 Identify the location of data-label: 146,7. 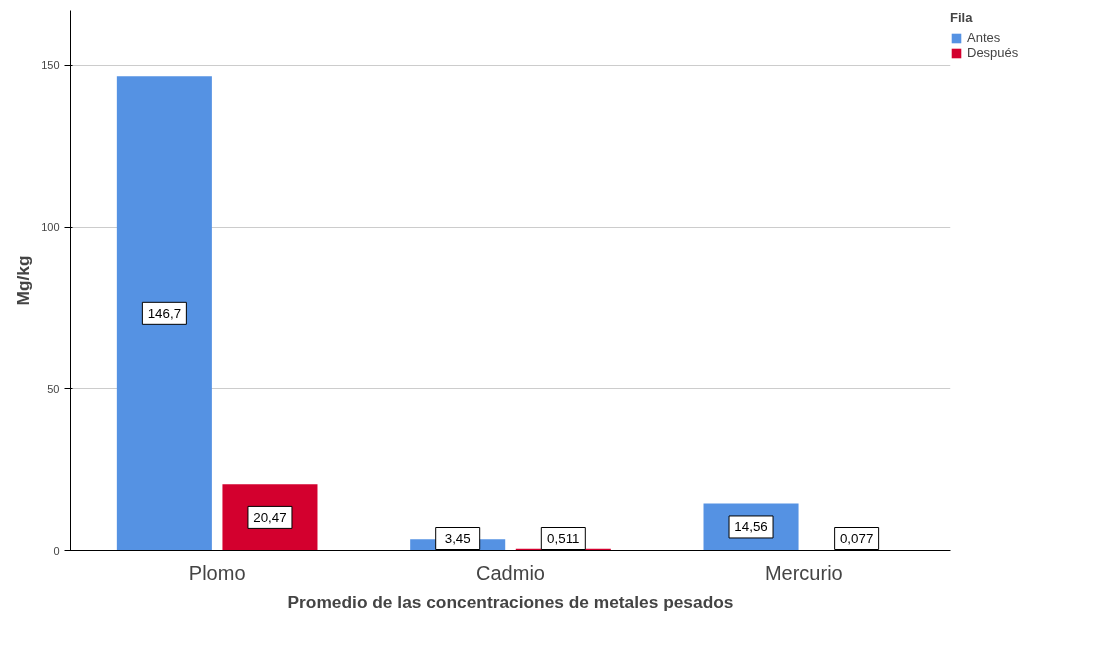
(164, 313).